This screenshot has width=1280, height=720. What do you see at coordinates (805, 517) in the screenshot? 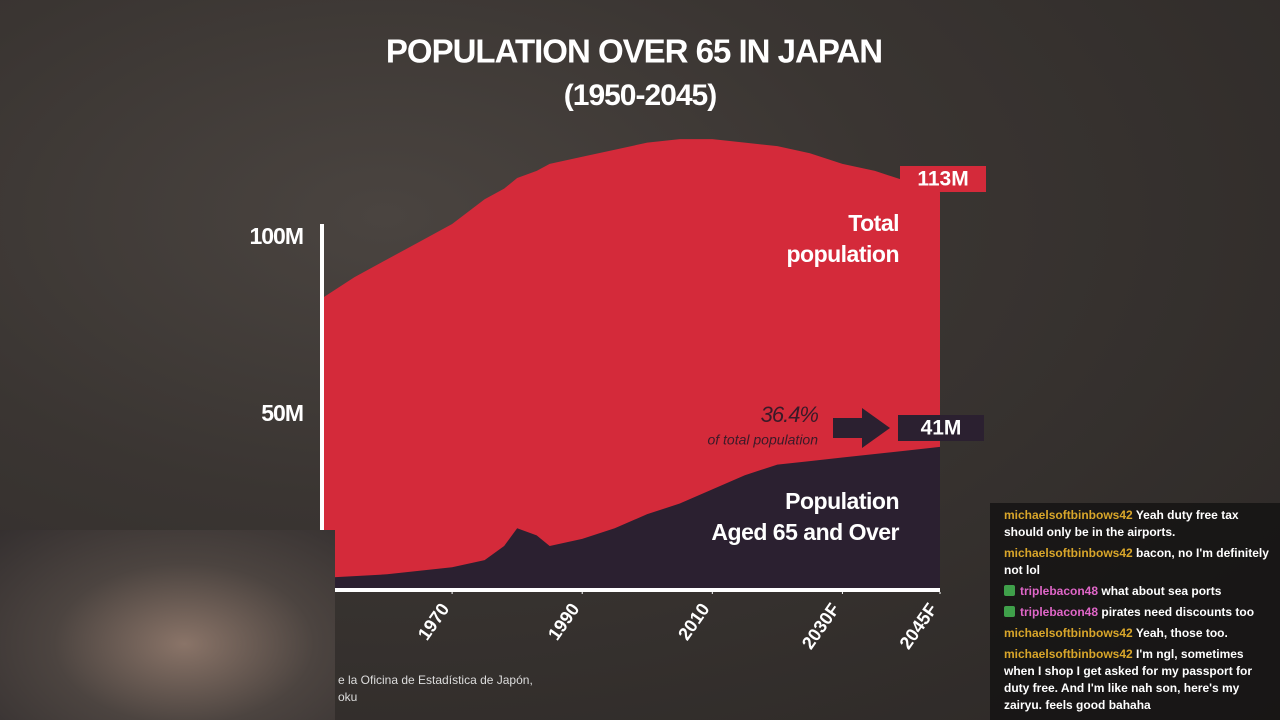
I see `series-label: Population Aged 65 and Over` at bounding box center [805, 517].